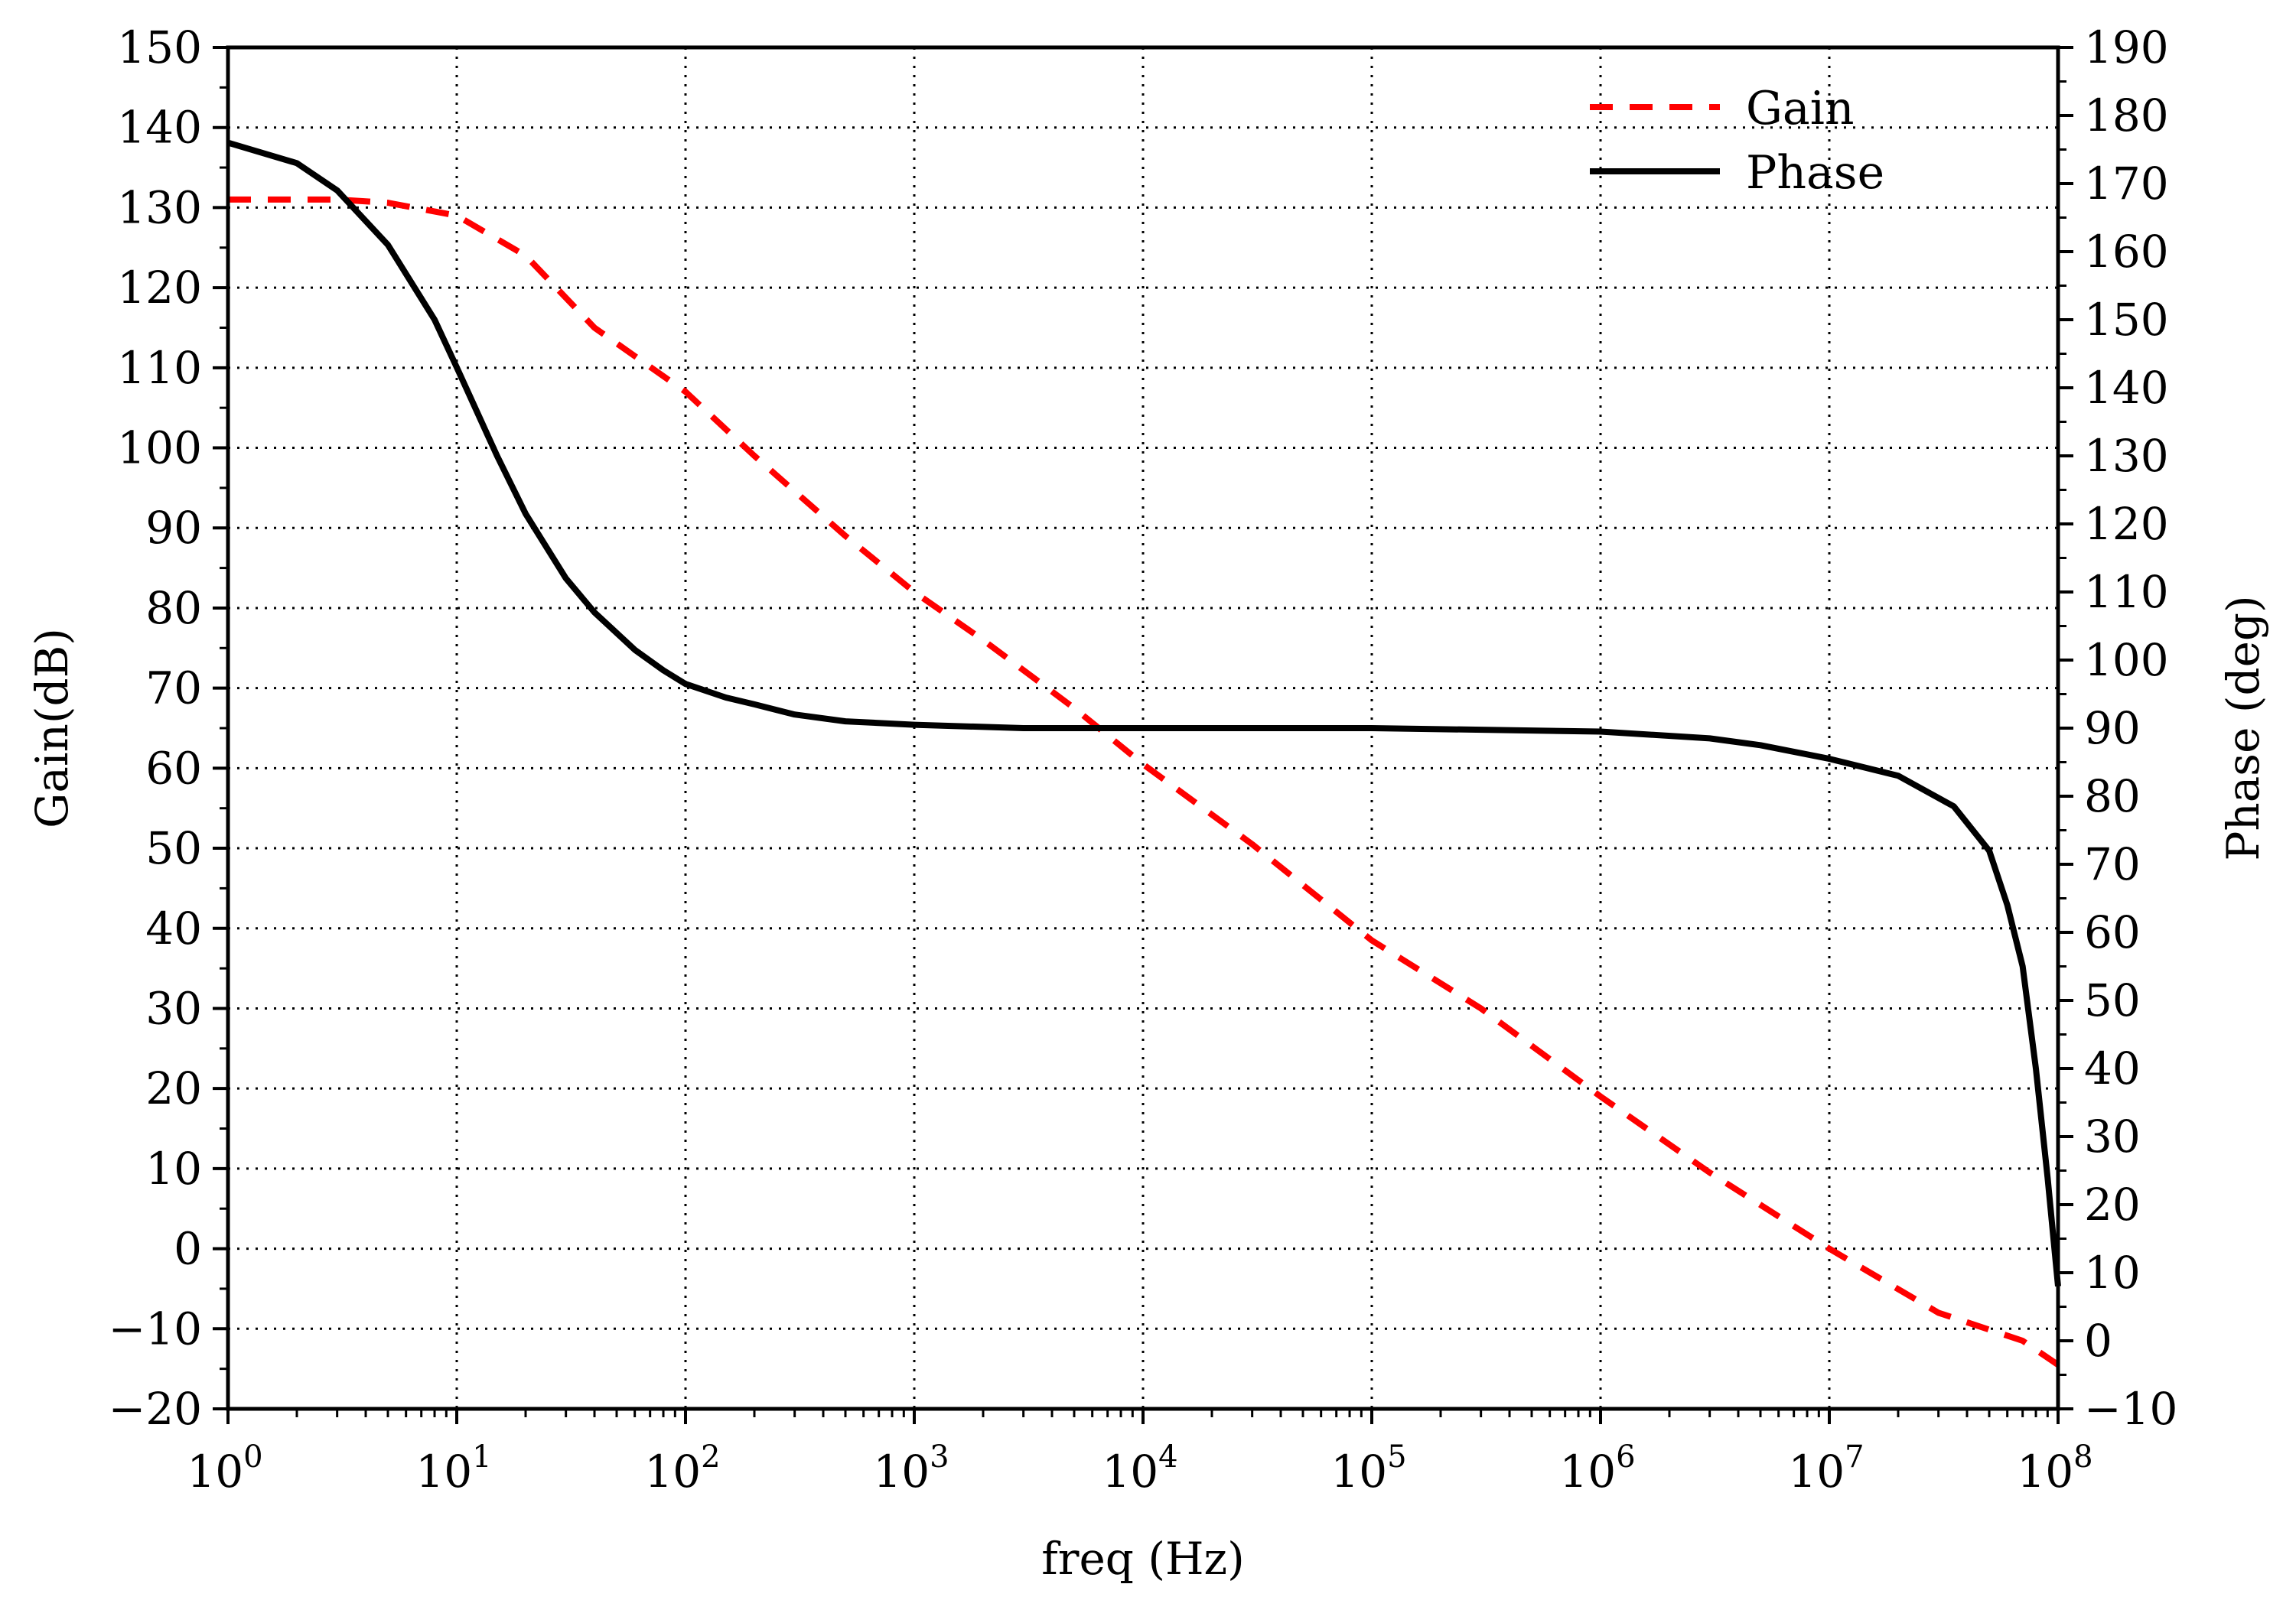 Image resolution: width=2296 pixels, height=1610 pixels. I want to click on y-left-tick-label: 0, so click(188, 1249).